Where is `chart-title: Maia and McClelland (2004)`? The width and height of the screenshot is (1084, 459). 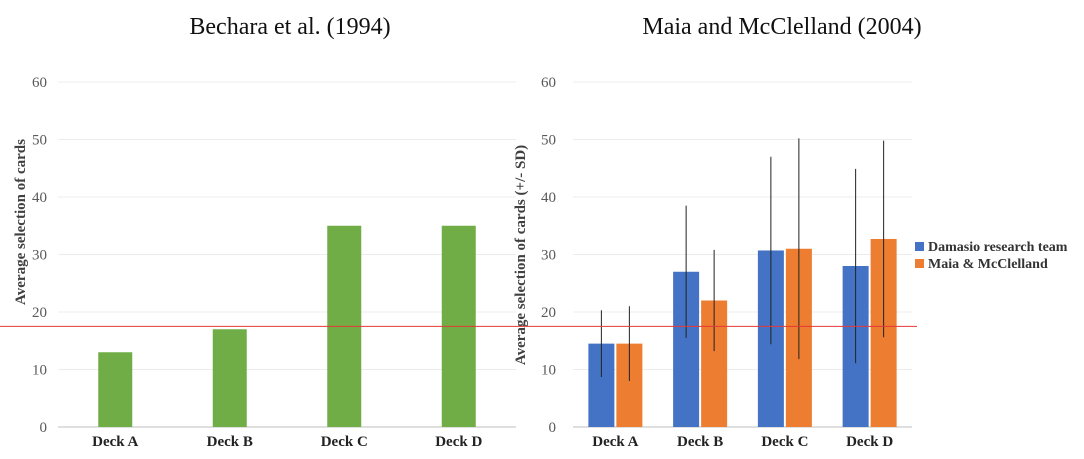 chart-title: Maia and McClelland (2004) is located at coordinates (781, 27).